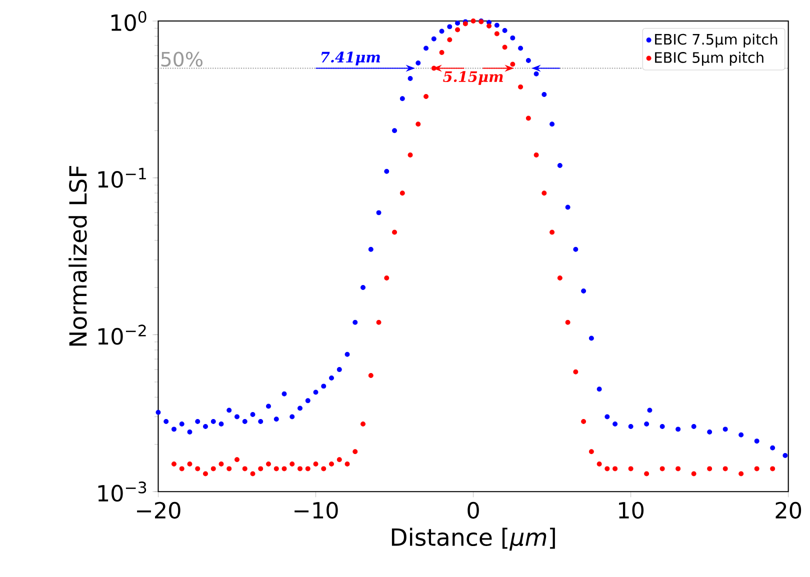 The height and width of the screenshot is (577, 810). Describe the element at coordinates (789, 510) in the screenshot. I see `x-tick-label: 20` at that location.